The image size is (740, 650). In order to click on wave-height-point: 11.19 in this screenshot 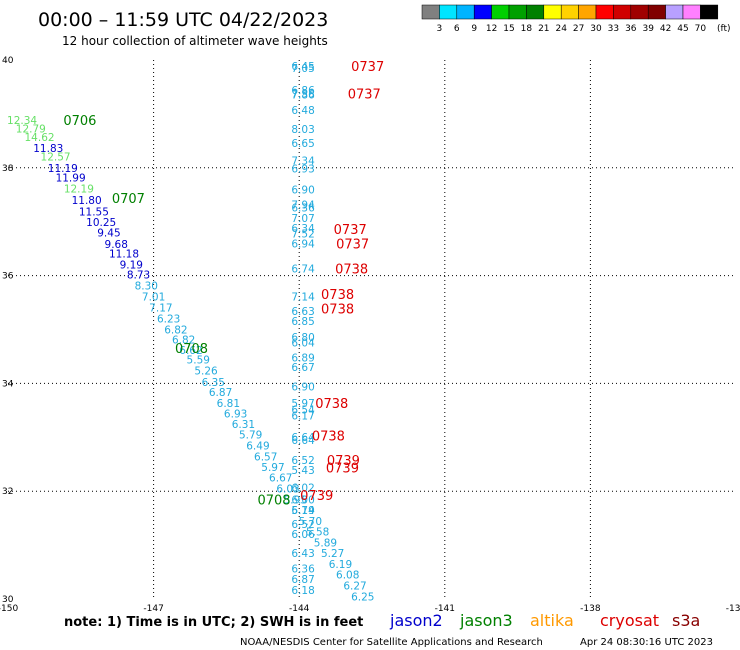, I will do `click(63, 169)`.